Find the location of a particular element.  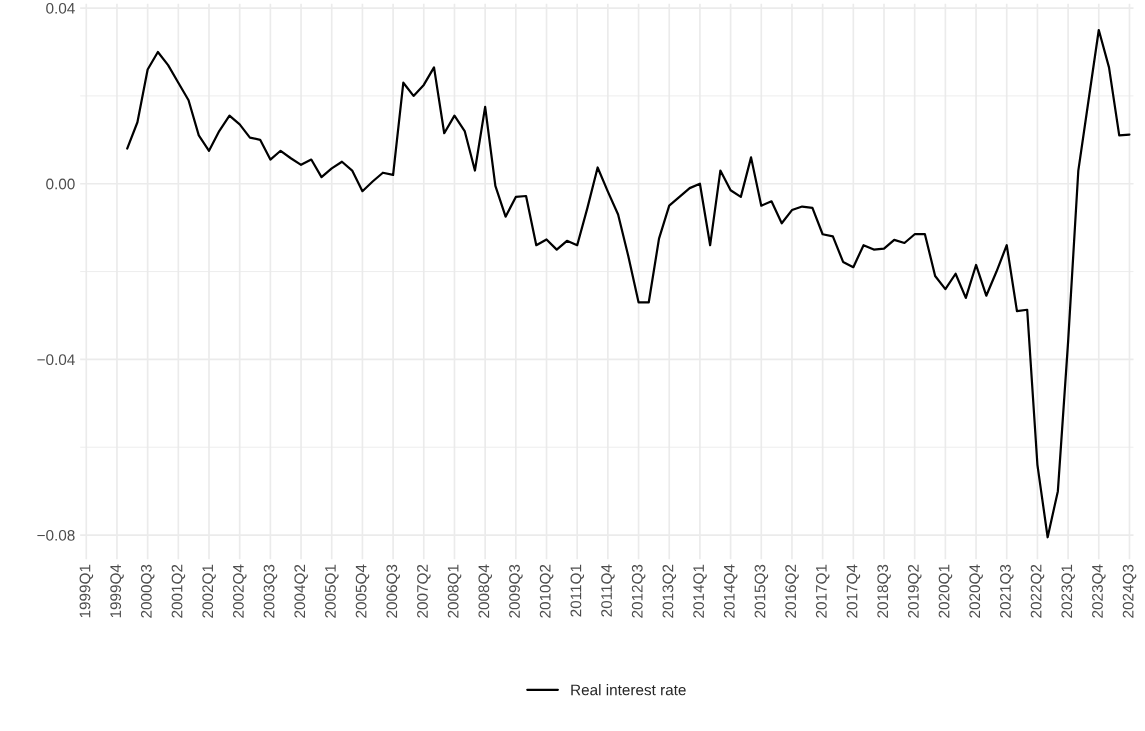

y-tick-label: −0.04 is located at coordinates (56, 360).